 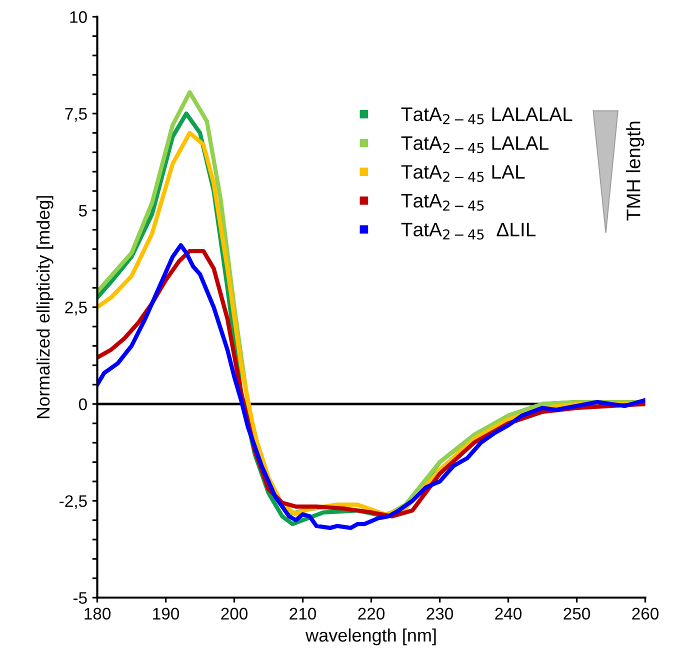 I want to click on x-tick-label: 180, so click(x=97, y=614).